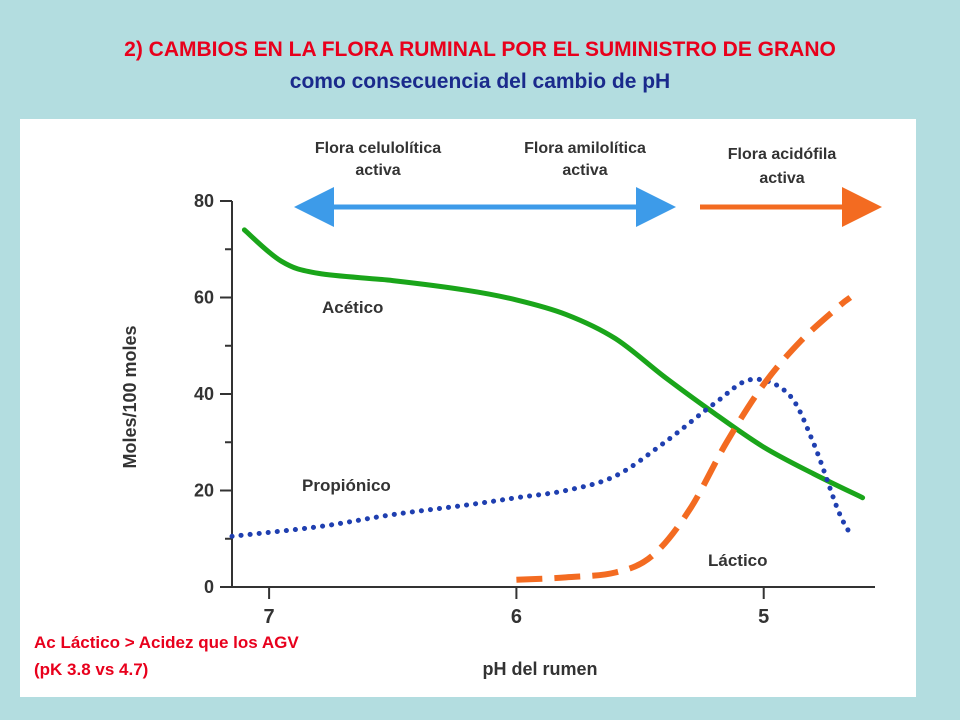 The width and height of the screenshot is (960, 720). What do you see at coordinates (516, 617) in the screenshot?
I see `x-tick-label: 6` at bounding box center [516, 617].